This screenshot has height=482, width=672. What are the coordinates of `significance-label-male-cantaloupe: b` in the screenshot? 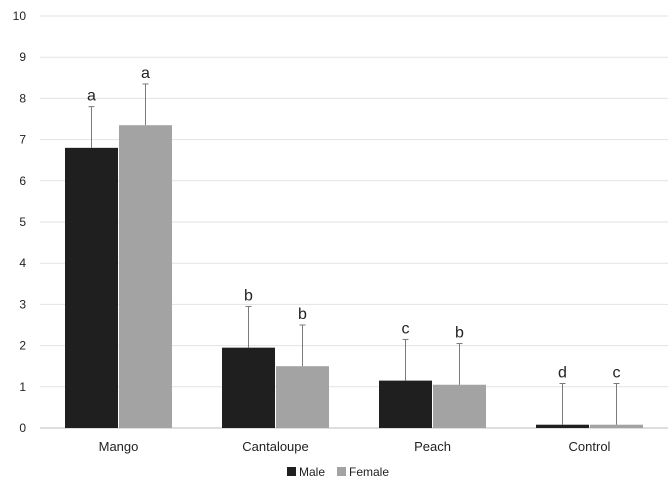 It's located at (248, 295).